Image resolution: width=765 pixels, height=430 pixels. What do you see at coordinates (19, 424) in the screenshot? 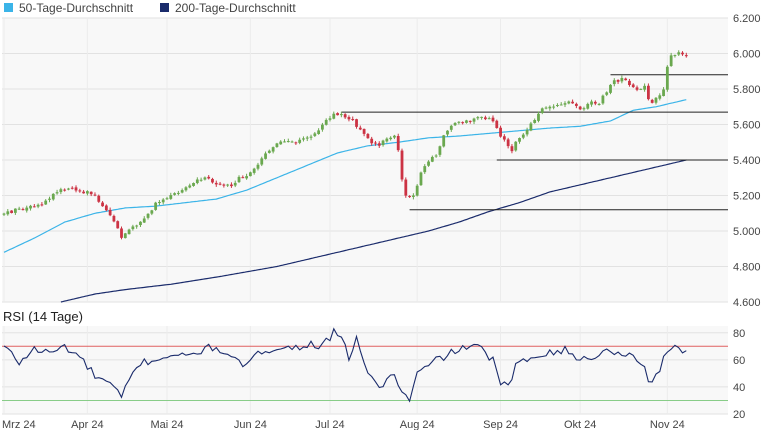
I see `x-tick-label: Mrz 24` at bounding box center [19, 424].